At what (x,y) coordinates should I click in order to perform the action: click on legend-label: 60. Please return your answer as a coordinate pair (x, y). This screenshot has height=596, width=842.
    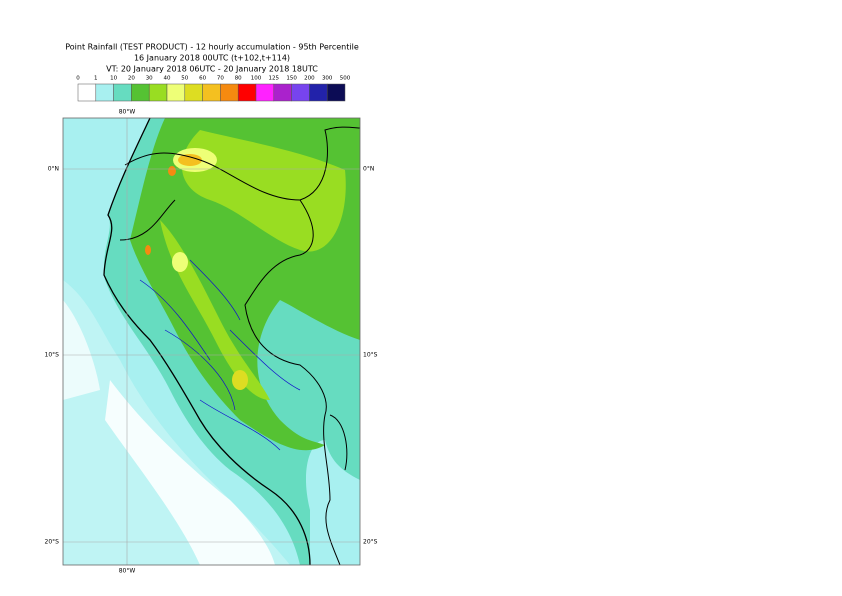
    Looking at the image, I should click on (202, 79).